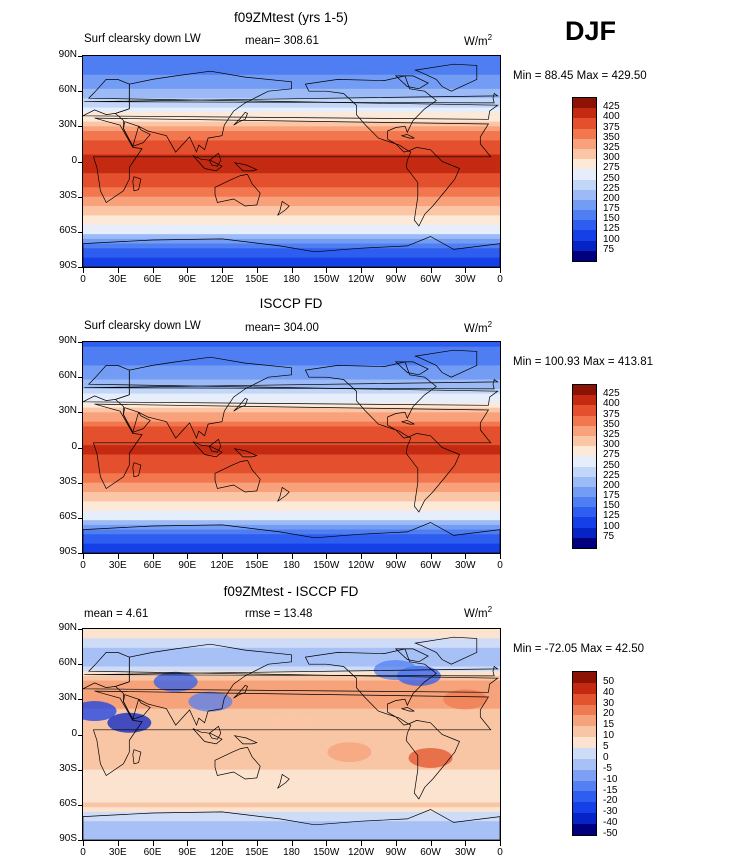 This screenshot has height=866, width=733. I want to click on colorbar-label: 100, so click(611, 526).